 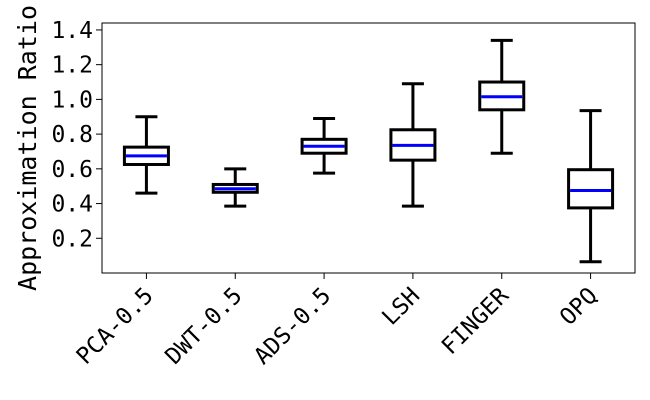 I want to click on box-finger, so click(x=502, y=96).